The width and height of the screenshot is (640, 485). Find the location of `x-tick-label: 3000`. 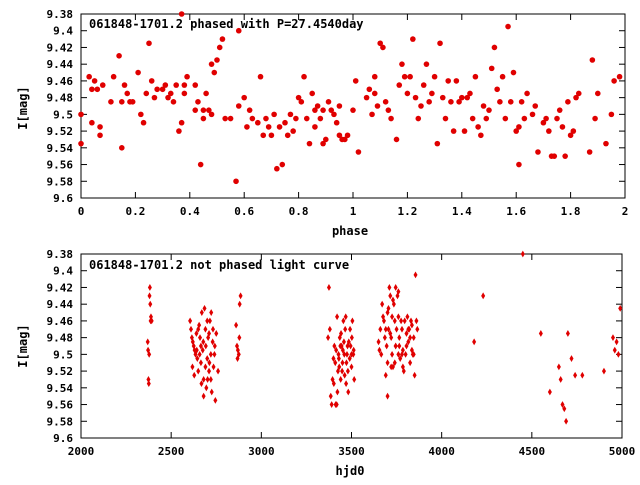

x-tick-label: 3000 is located at coordinates (261, 451).